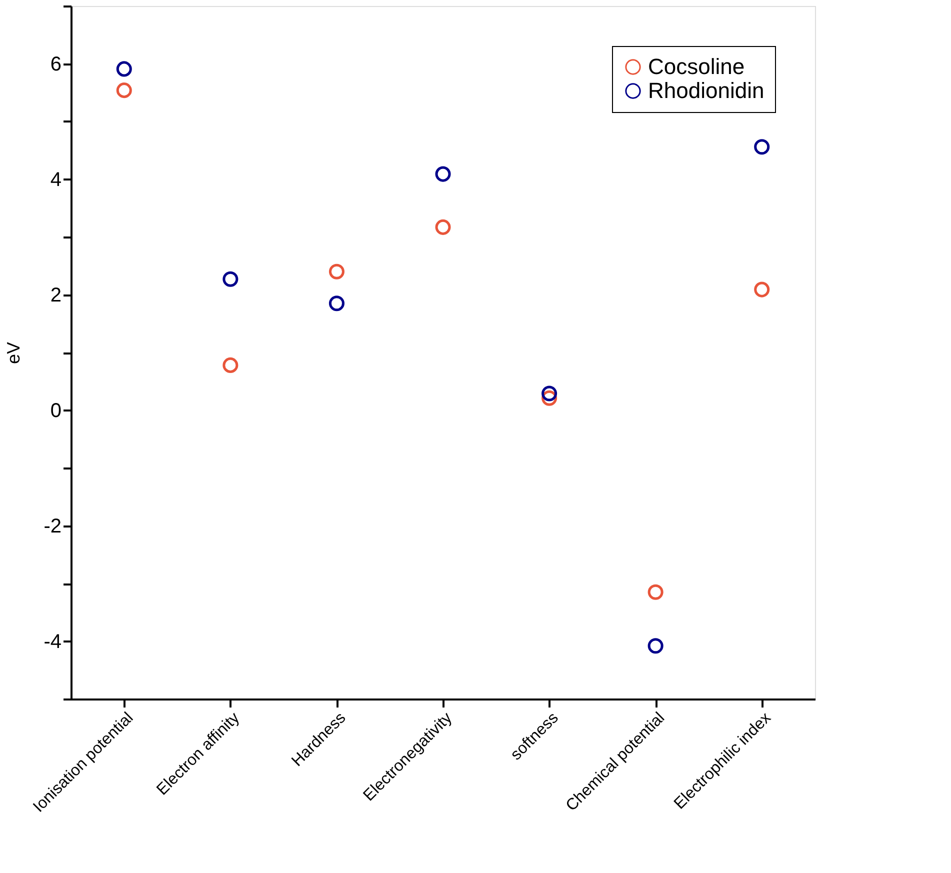  Describe the element at coordinates (53, 526) in the screenshot. I see `y-tick-label: -2` at that location.